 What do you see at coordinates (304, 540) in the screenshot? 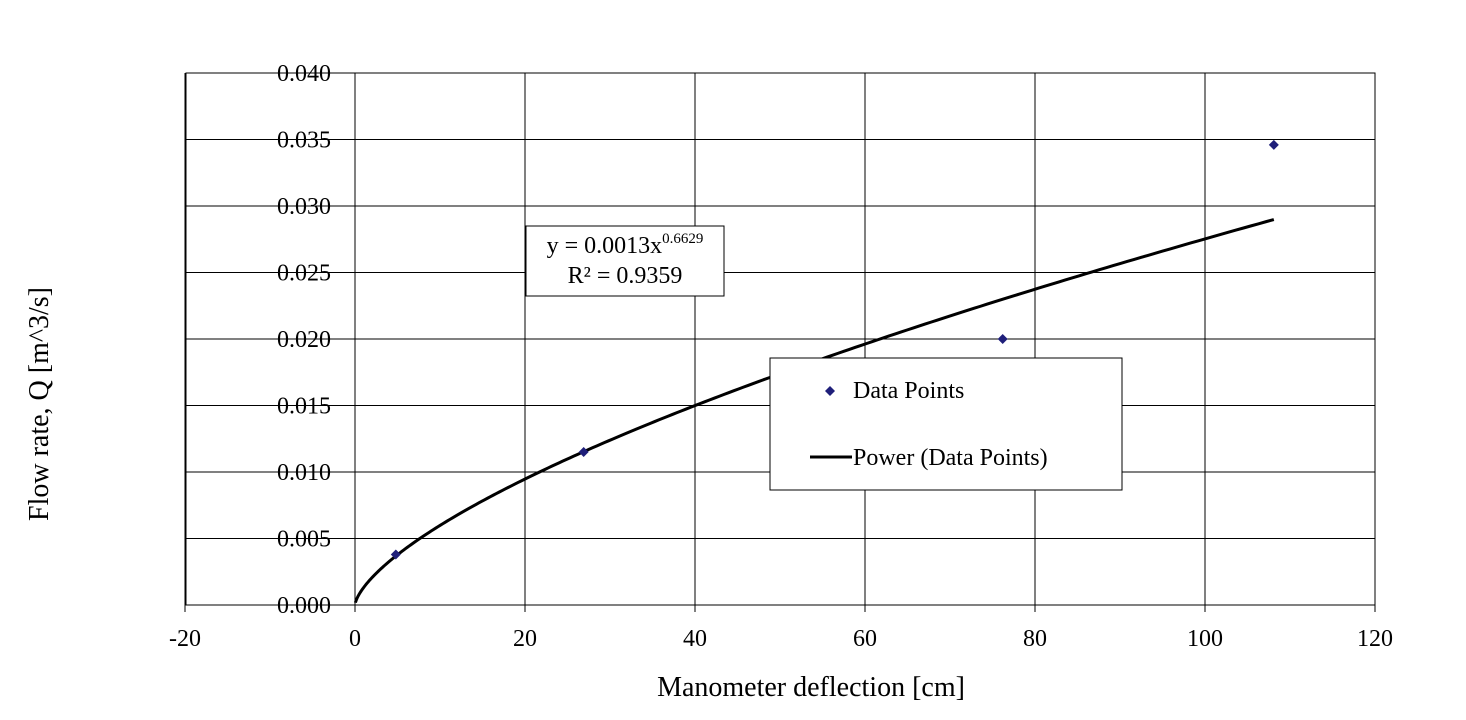
I see `y-tick-label: 0.005` at bounding box center [304, 540].